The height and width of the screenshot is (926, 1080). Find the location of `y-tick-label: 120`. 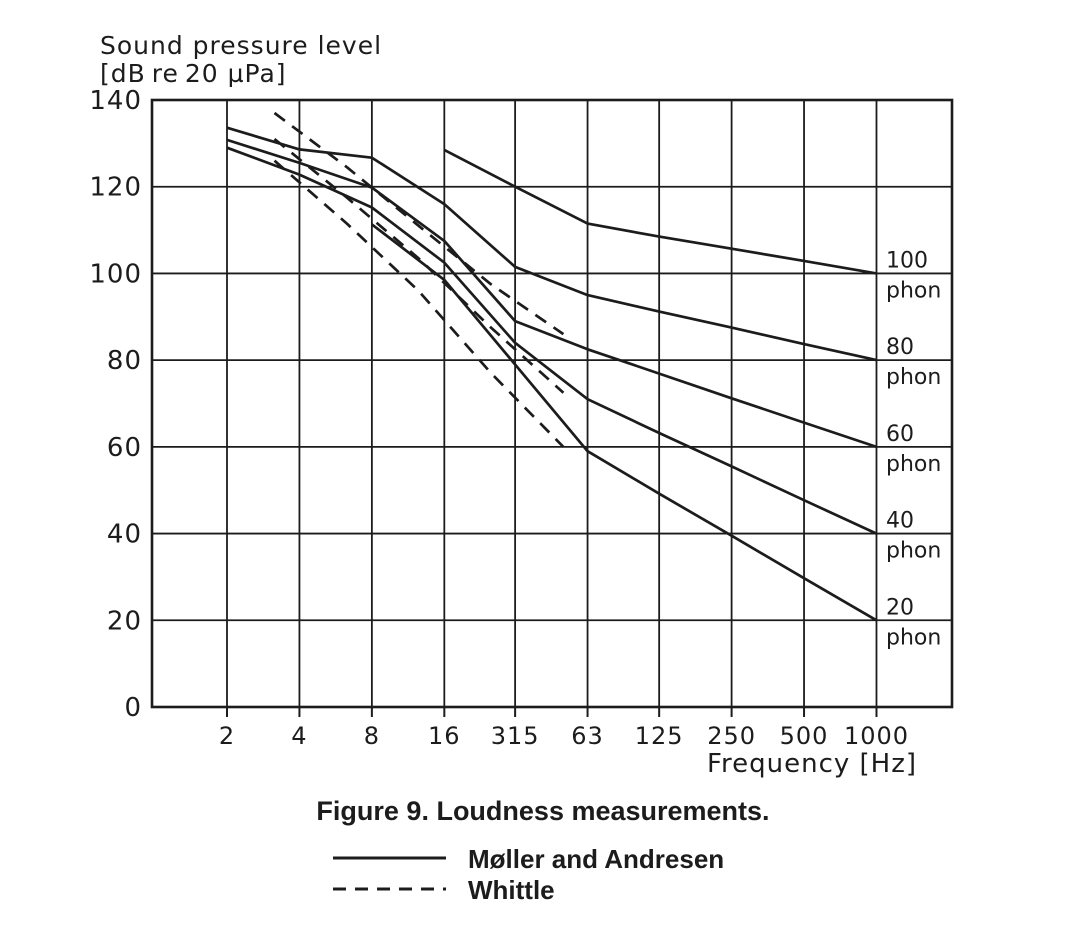

y-tick-label: 120 is located at coordinates (115, 188).